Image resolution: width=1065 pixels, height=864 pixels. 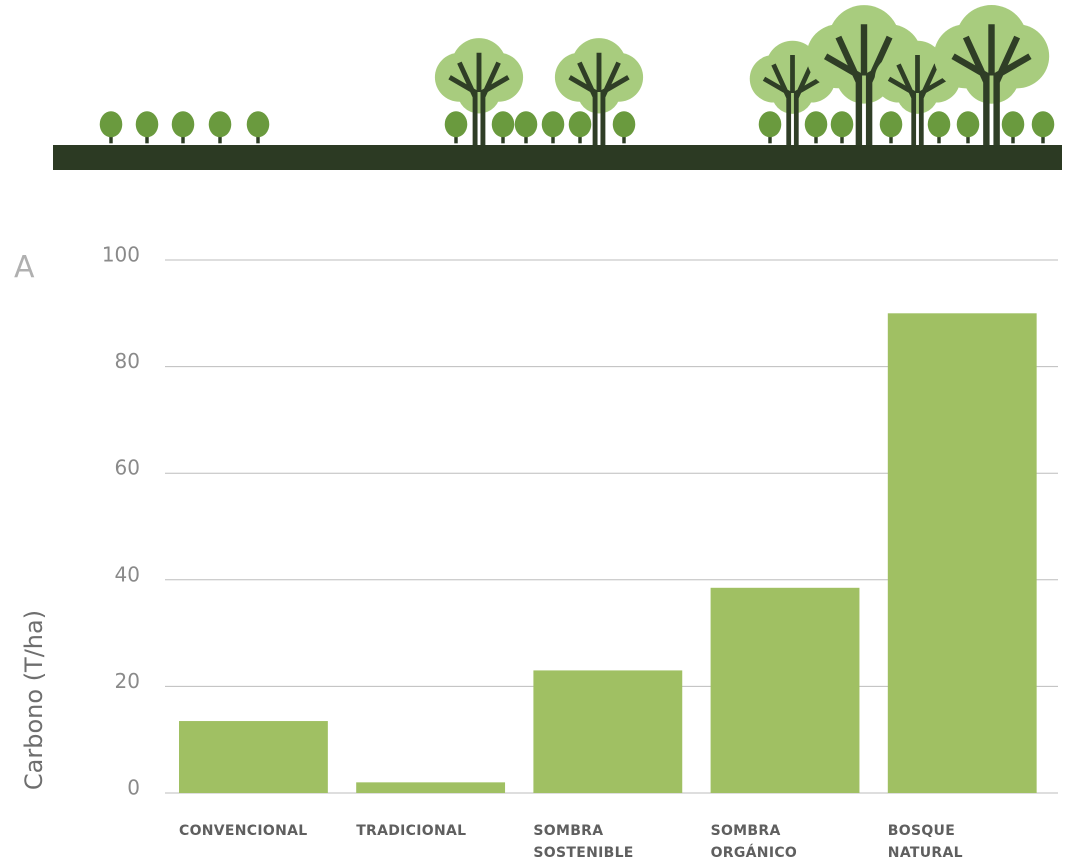 I want to click on x-tick-label: SOMBRA SOSTENIBLE, so click(x=583, y=842).